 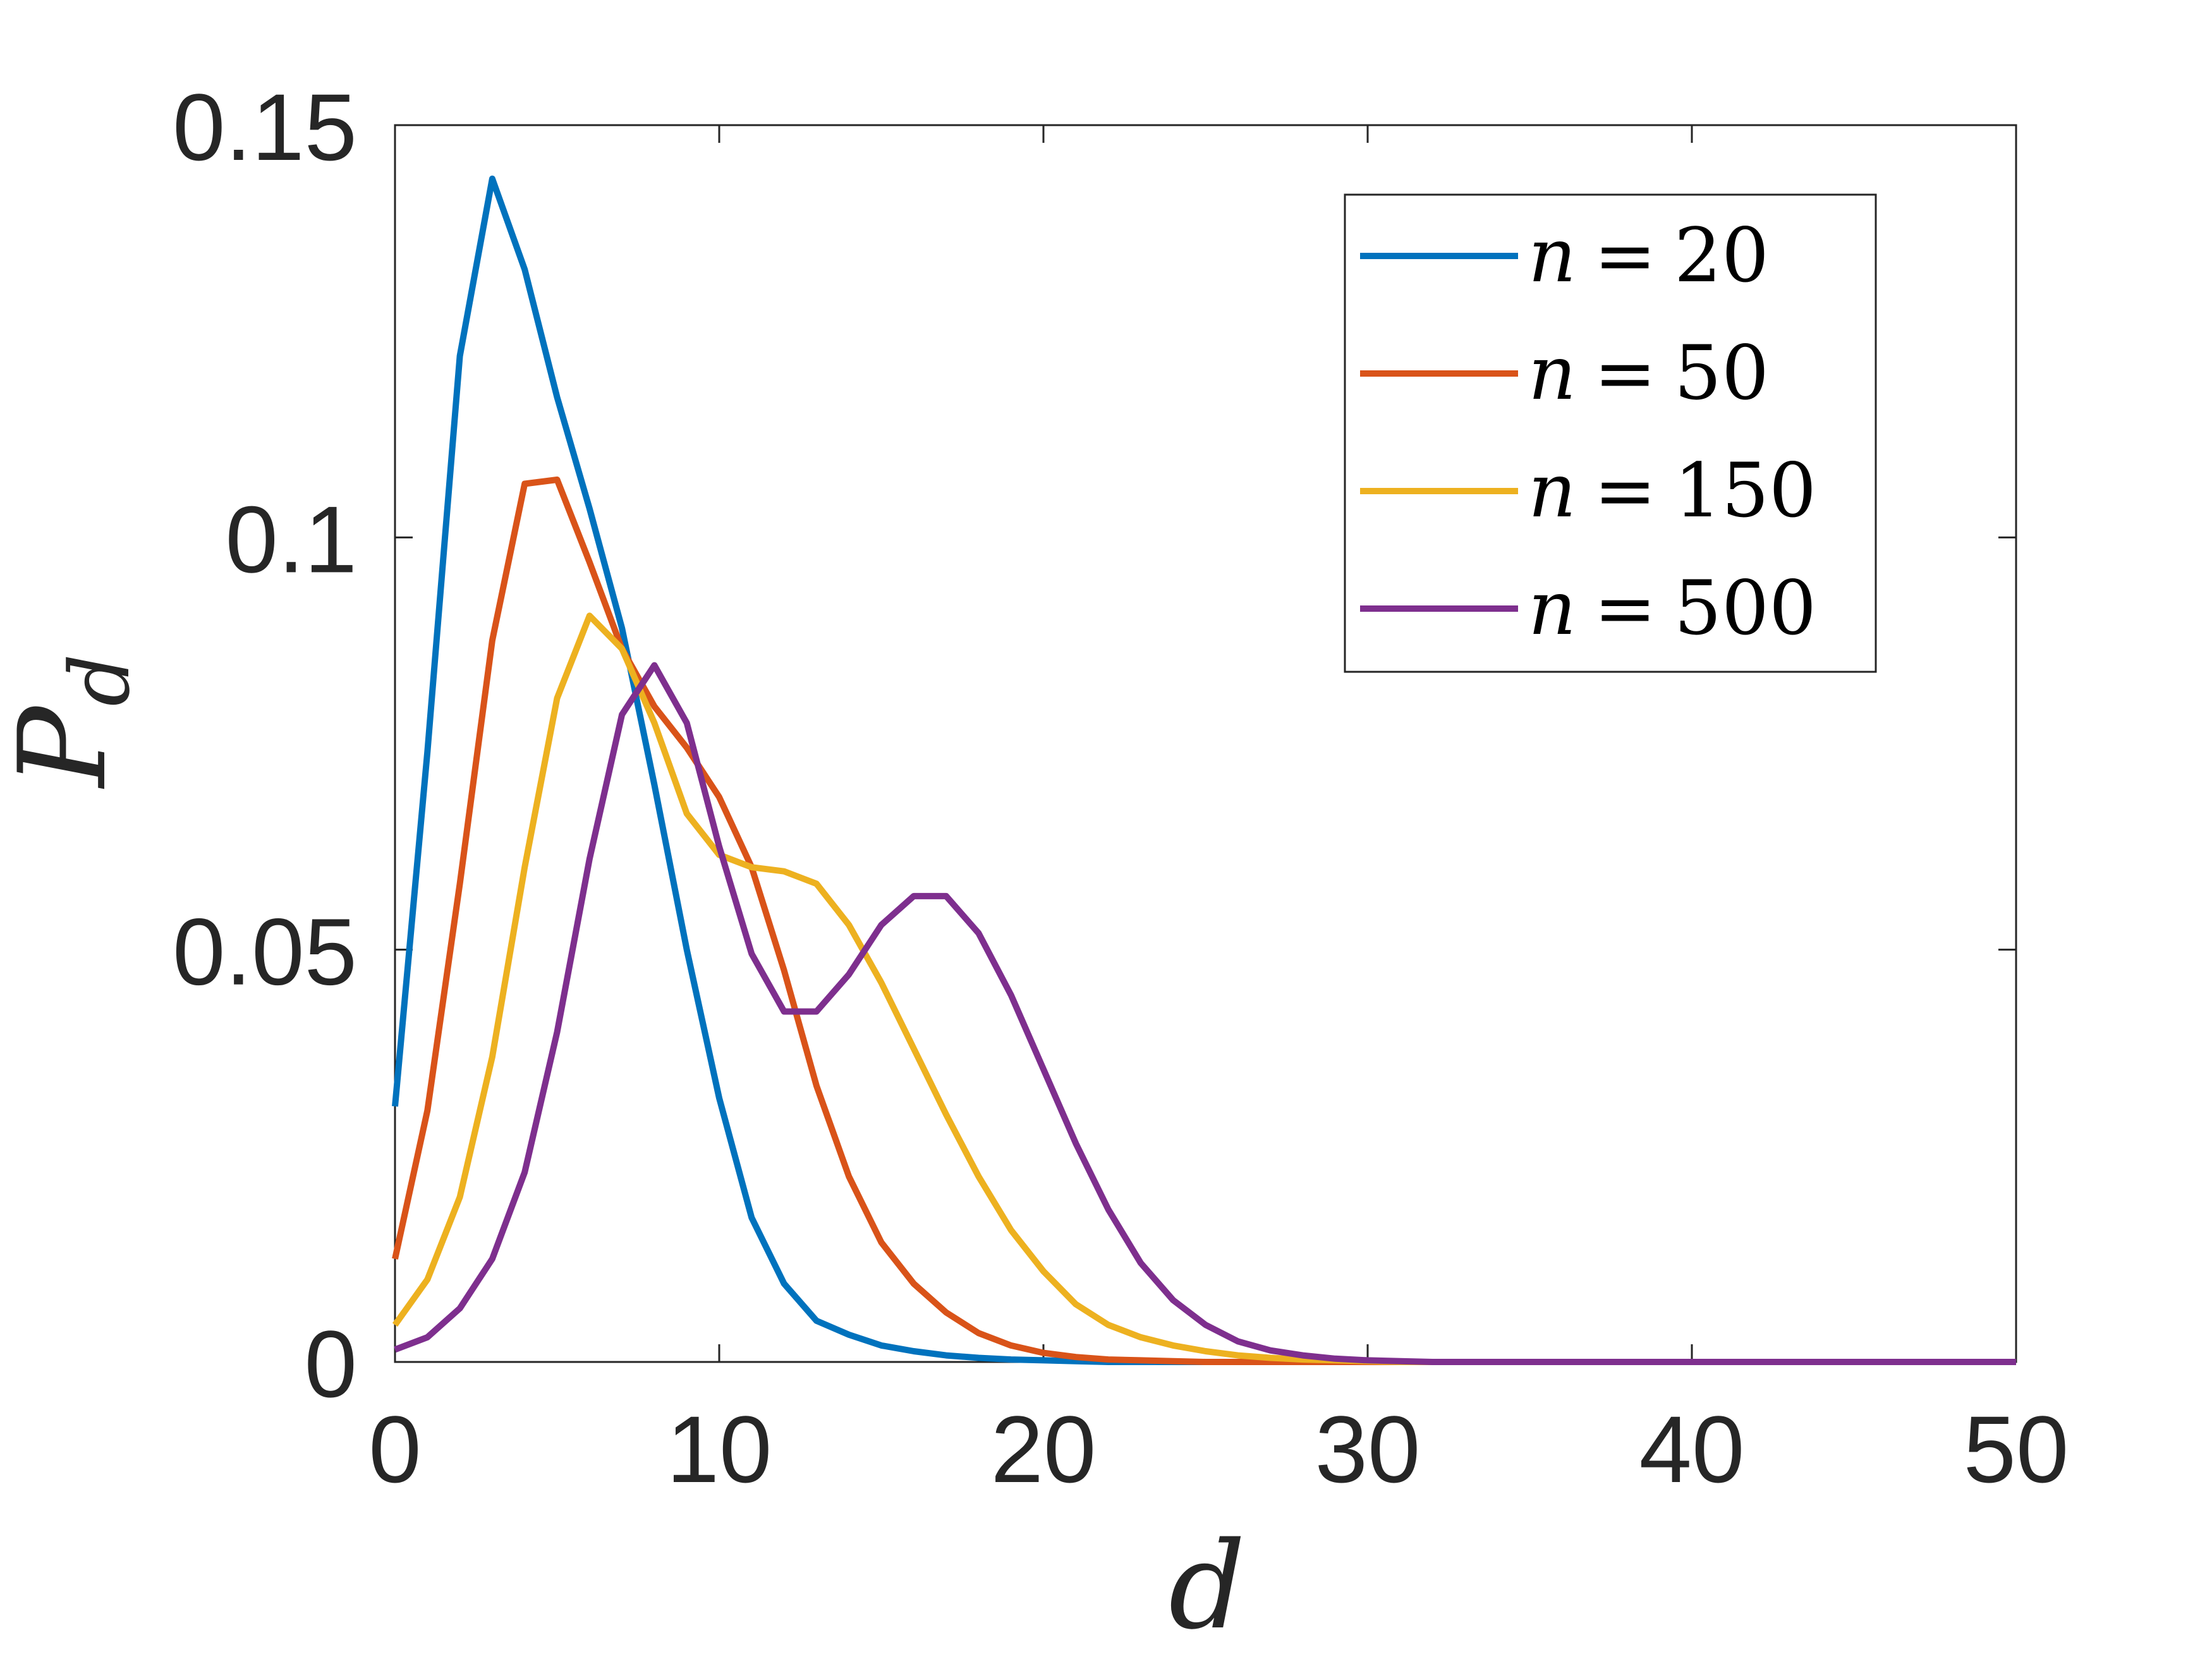 I want to click on legend-label-number: 50, so click(x=1722, y=372).